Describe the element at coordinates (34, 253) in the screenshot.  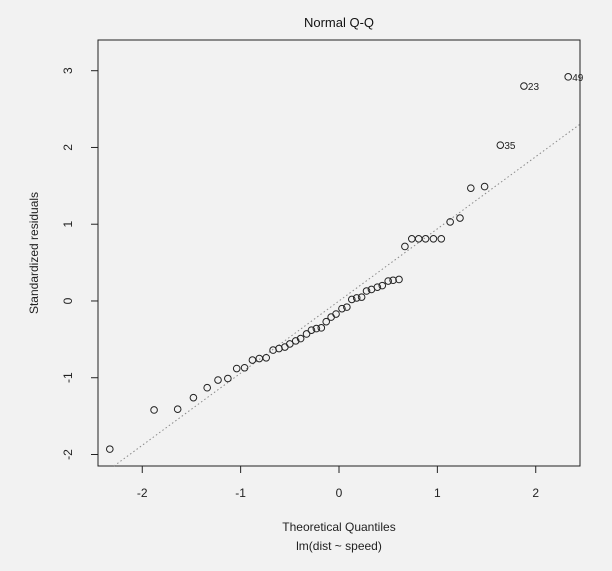
I see `y-axis-label: Standardized residuals` at that location.